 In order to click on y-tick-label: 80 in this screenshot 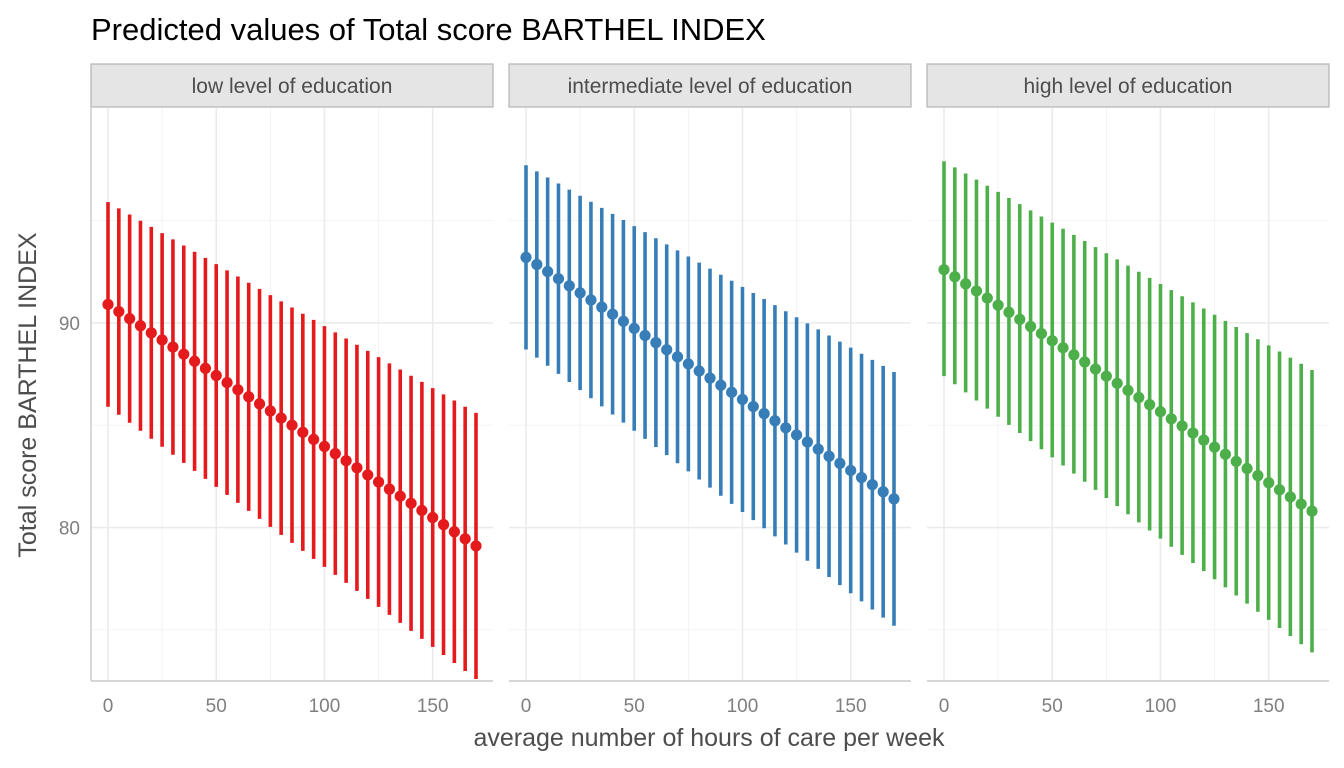, I will do `click(69, 529)`.